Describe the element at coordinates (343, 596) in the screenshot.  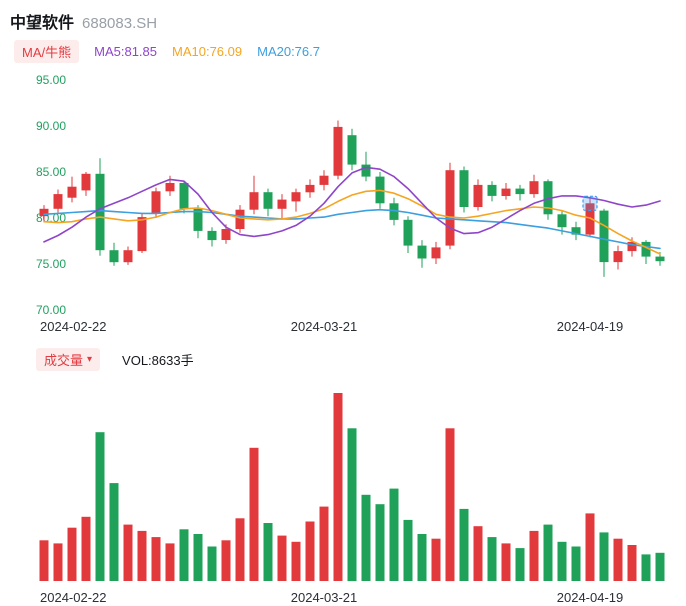
I see `volume-x-axis: 2024-02-22 2024-03-21 2024-04-19` at that location.